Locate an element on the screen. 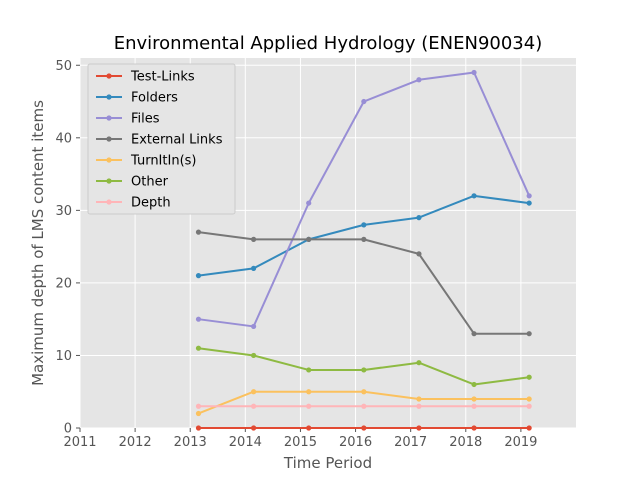 The height and width of the screenshot is (480, 640). legend-entry-folders: Folders is located at coordinates (137, 98).